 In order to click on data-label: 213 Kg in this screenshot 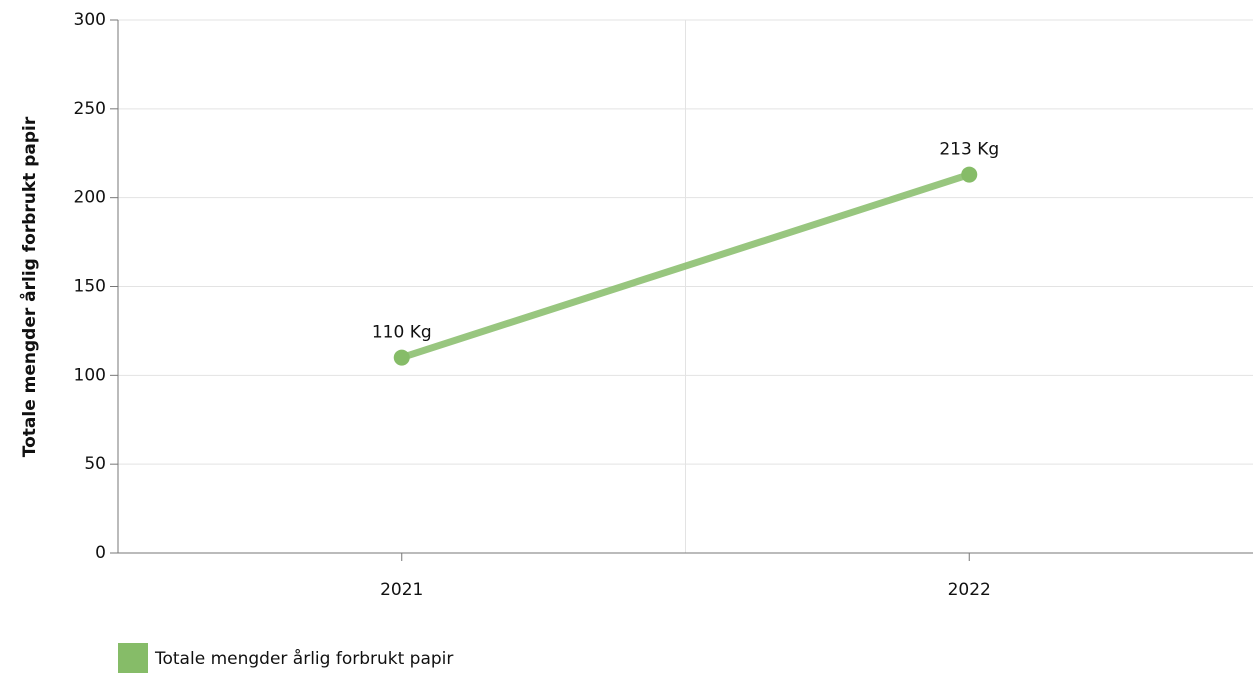, I will do `click(969, 150)`.